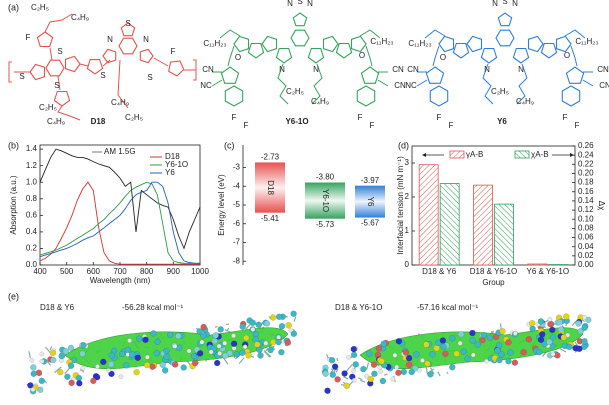  What do you see at coordinates (237, 242) in the screenshot?
I see `y-tick-label: -7` at bounding box center [237, 242].